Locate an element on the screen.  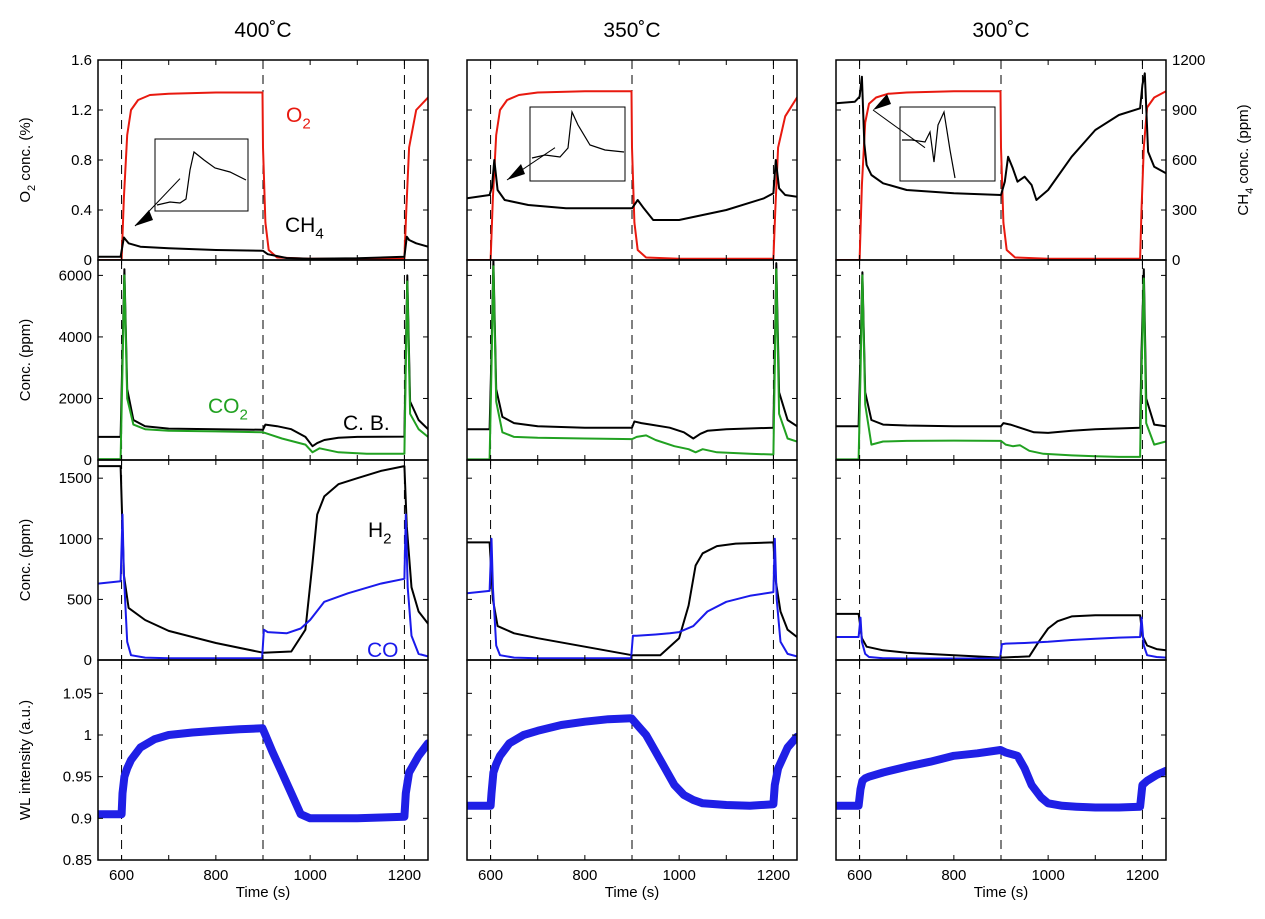
y-tick-label: 1.6 is located at coordinates (81, 60).